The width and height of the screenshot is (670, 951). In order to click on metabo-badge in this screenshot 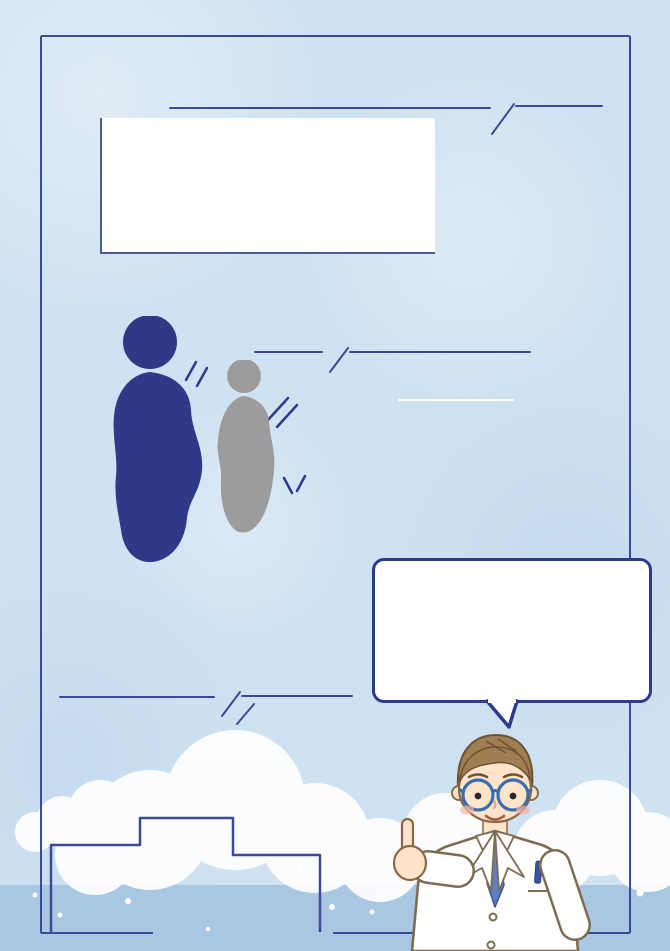, I will do `click(456, 450)`.